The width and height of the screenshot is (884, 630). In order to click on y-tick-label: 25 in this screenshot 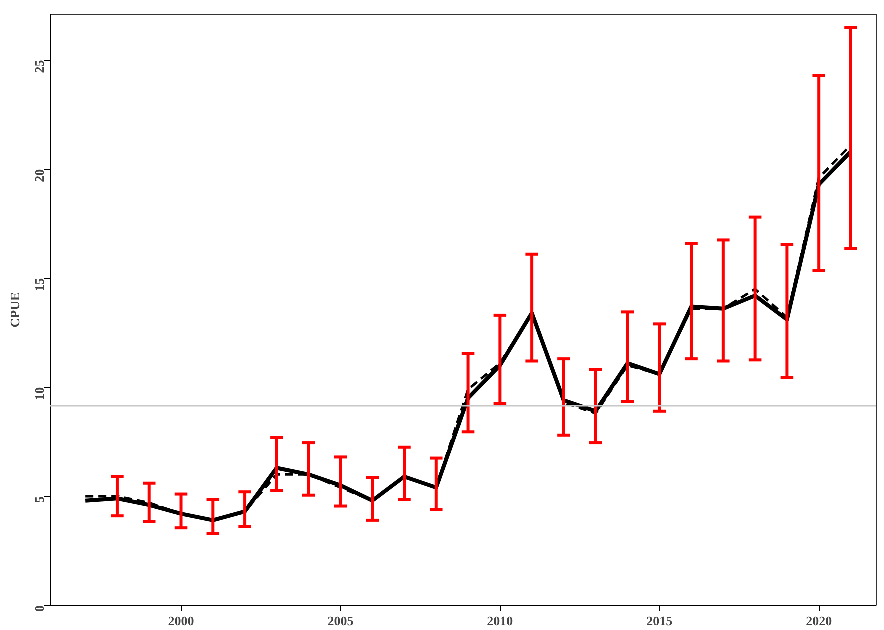, I will do `click(39, 67)`.